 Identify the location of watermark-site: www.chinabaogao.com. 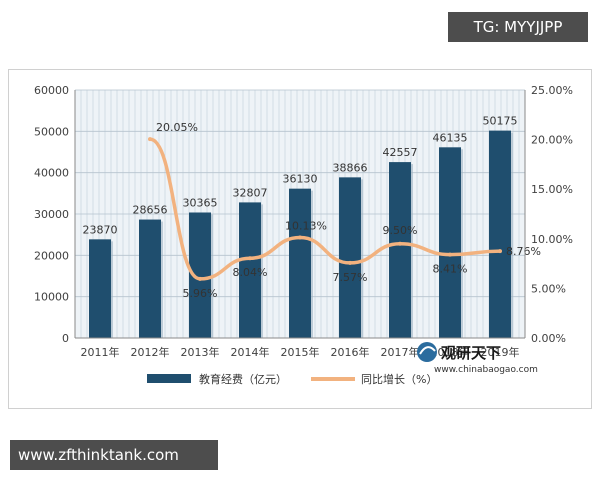
(486, 370).